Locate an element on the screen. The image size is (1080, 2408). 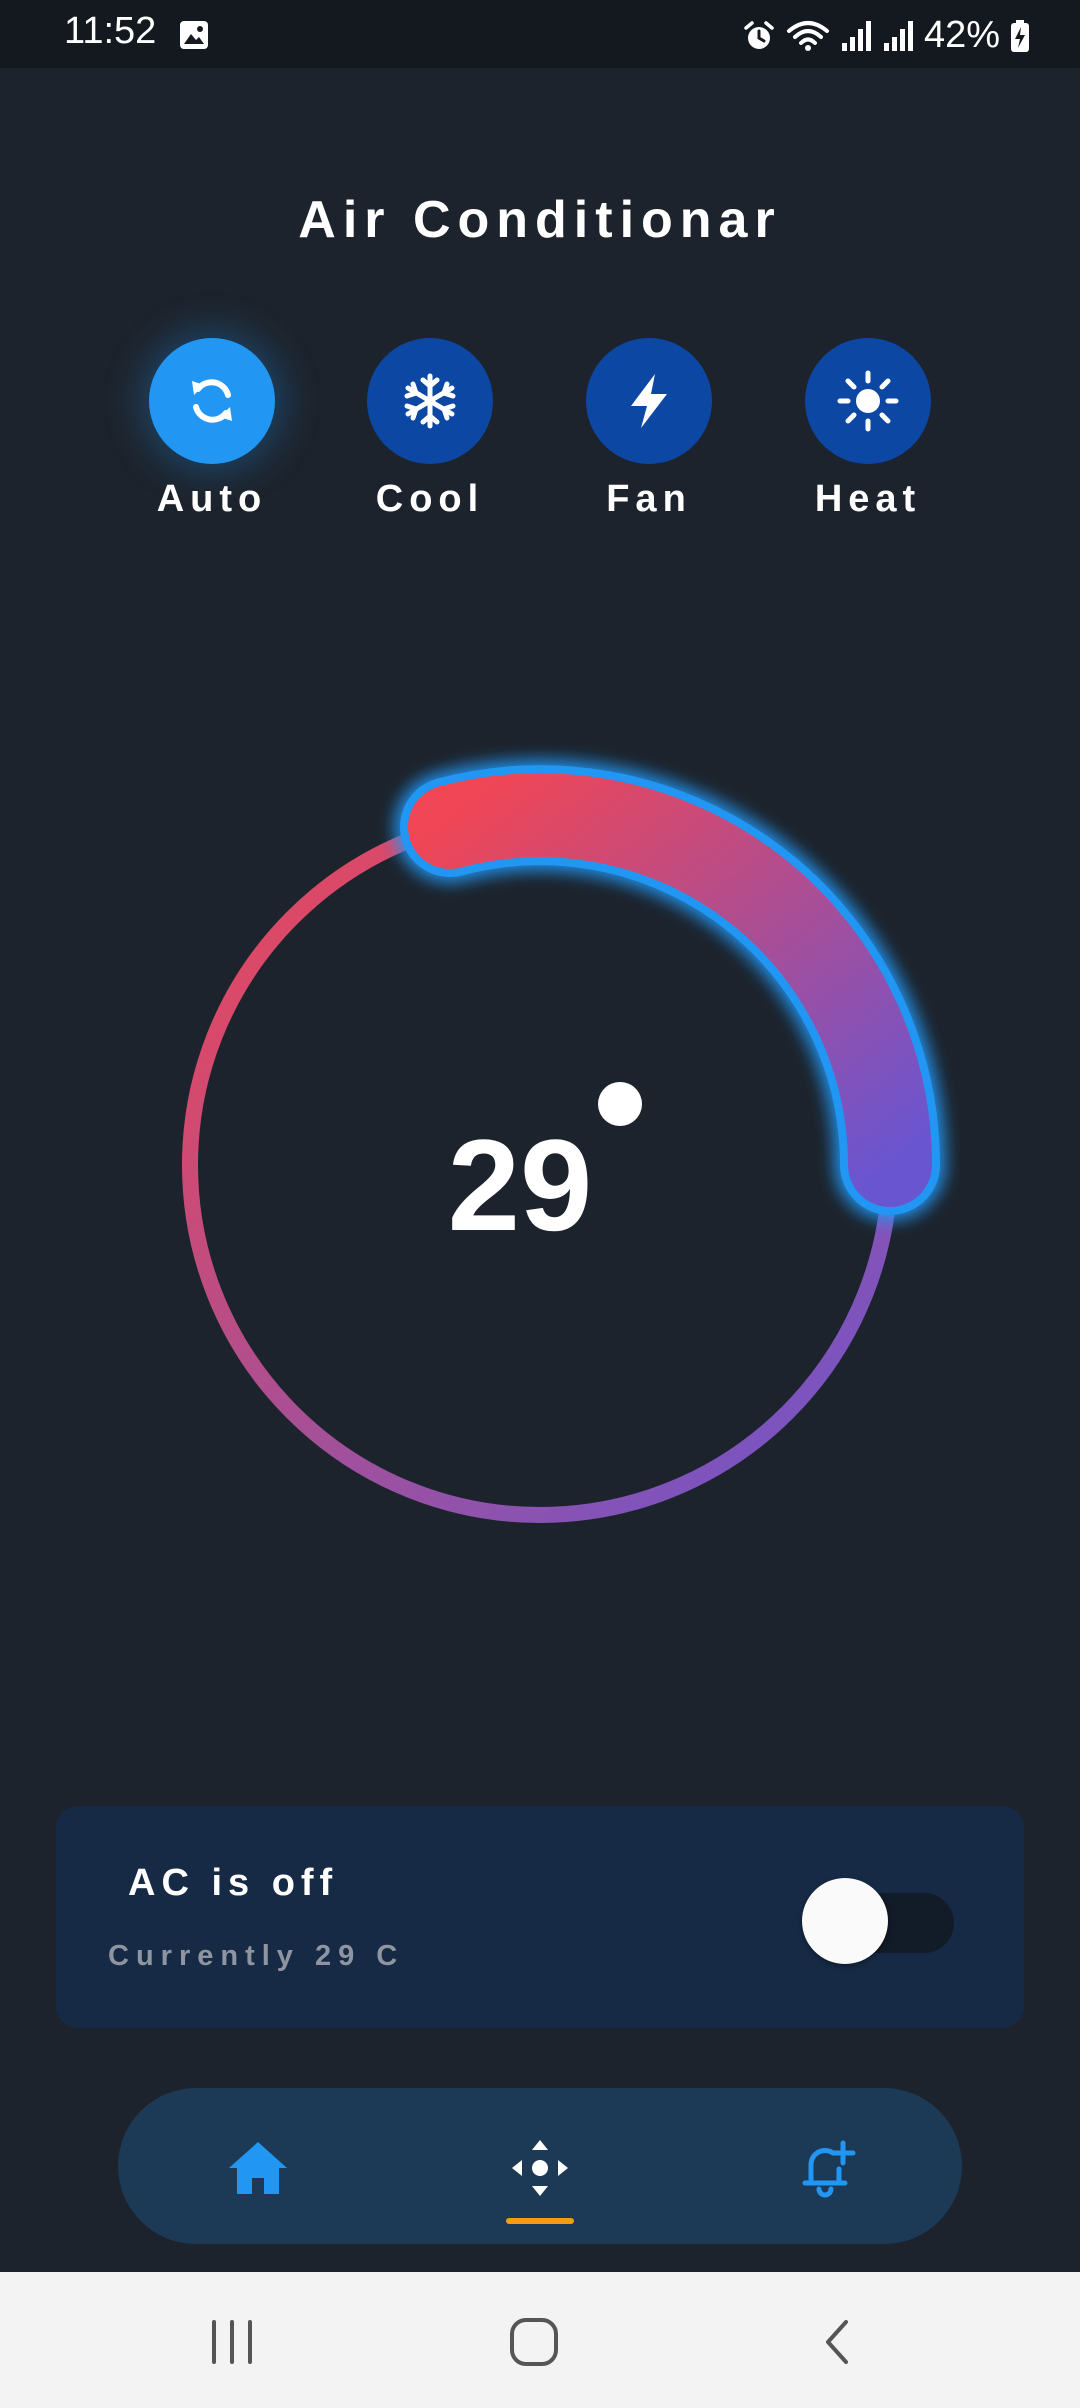
ac-status-text: AC is off is located at coordinates (233, 1883).